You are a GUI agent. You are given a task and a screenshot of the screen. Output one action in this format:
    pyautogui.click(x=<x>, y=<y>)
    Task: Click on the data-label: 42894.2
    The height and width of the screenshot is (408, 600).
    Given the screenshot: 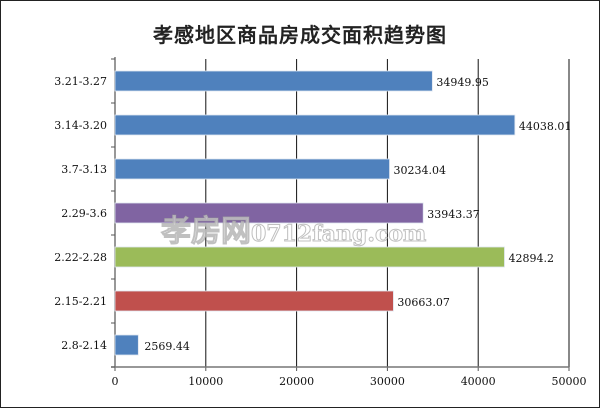 What is the action you would take?
    pyautogui.click(x=531, y=258)
    